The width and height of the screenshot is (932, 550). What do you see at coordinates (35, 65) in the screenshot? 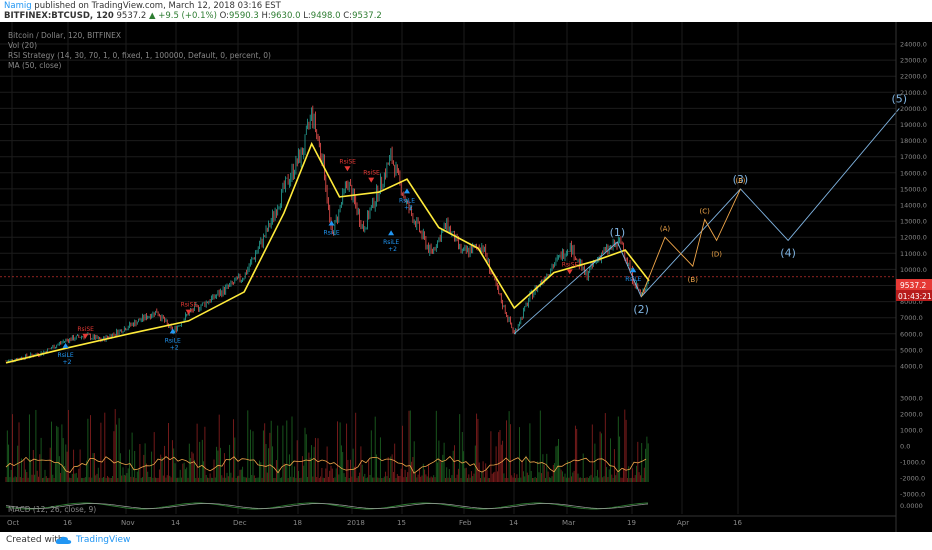
I see `legend-ma: MA (50, close)` at bounding box center [35, 65].